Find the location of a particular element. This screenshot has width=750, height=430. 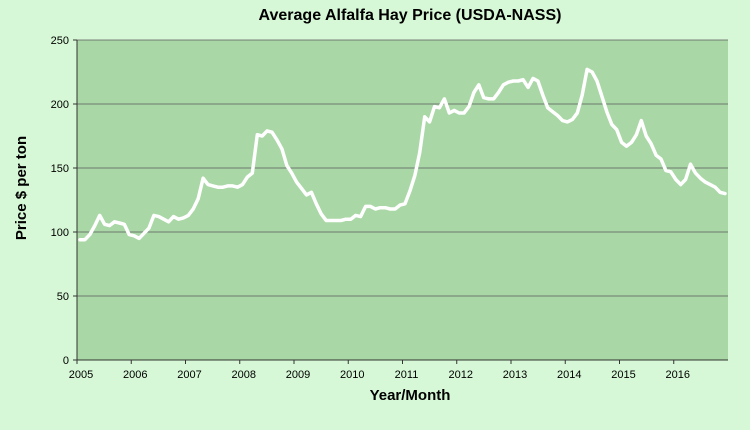

y-axis-title: Price $ per ton is located at coordinates (21, 188).